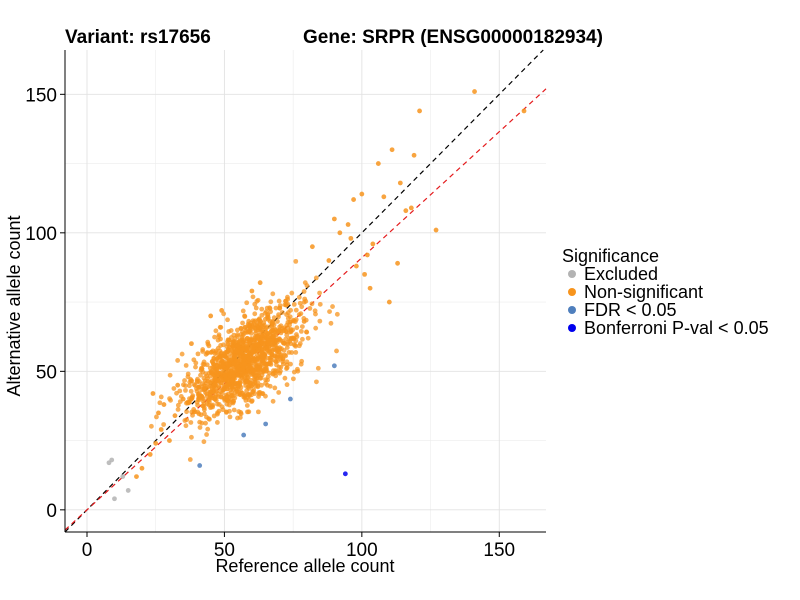 The width and height of the screenshot is (800, 600). Describe the element at coordinates (112, 460) in the screenshot. I see `point-excluded` at that location.